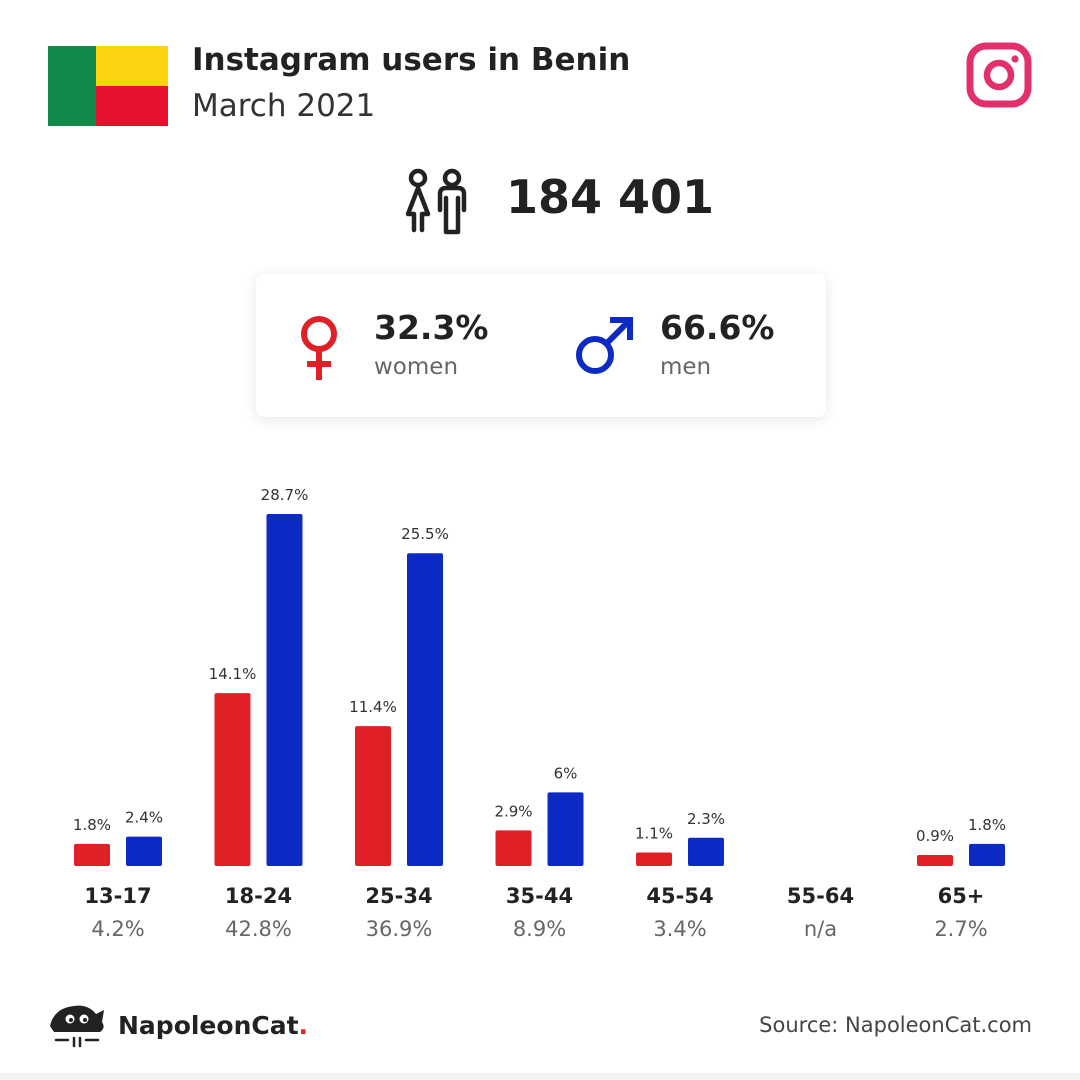 The width and height of the screenshot is (1080, 1080). I want to click on bar-label-men-18-24: 28.7%, so click(285, 495).